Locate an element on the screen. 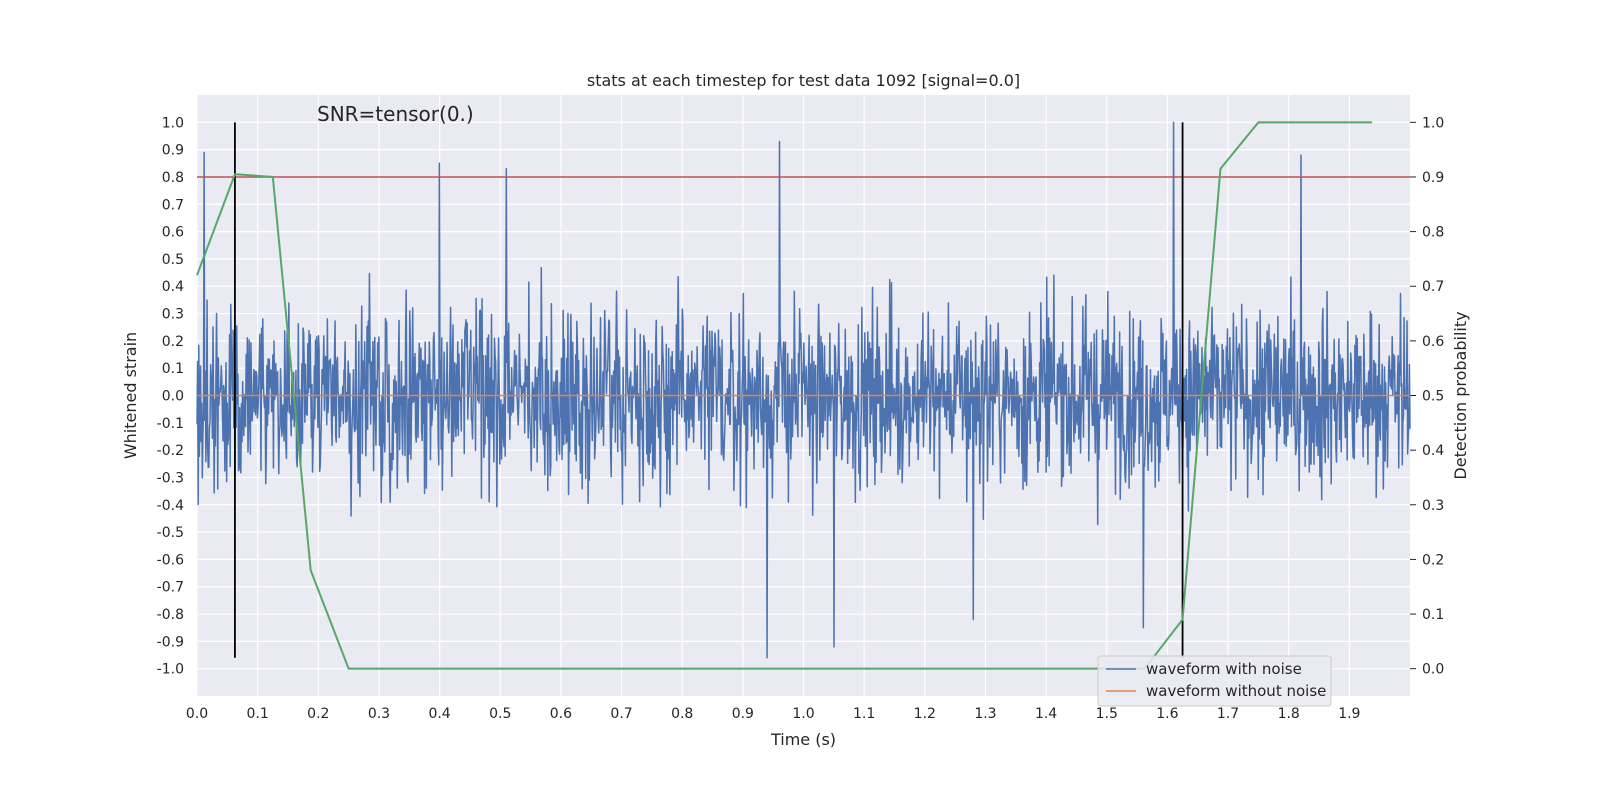 The image size is (1600, 800). x-tick-label: 0.6 is located at coordinates (561, 714).